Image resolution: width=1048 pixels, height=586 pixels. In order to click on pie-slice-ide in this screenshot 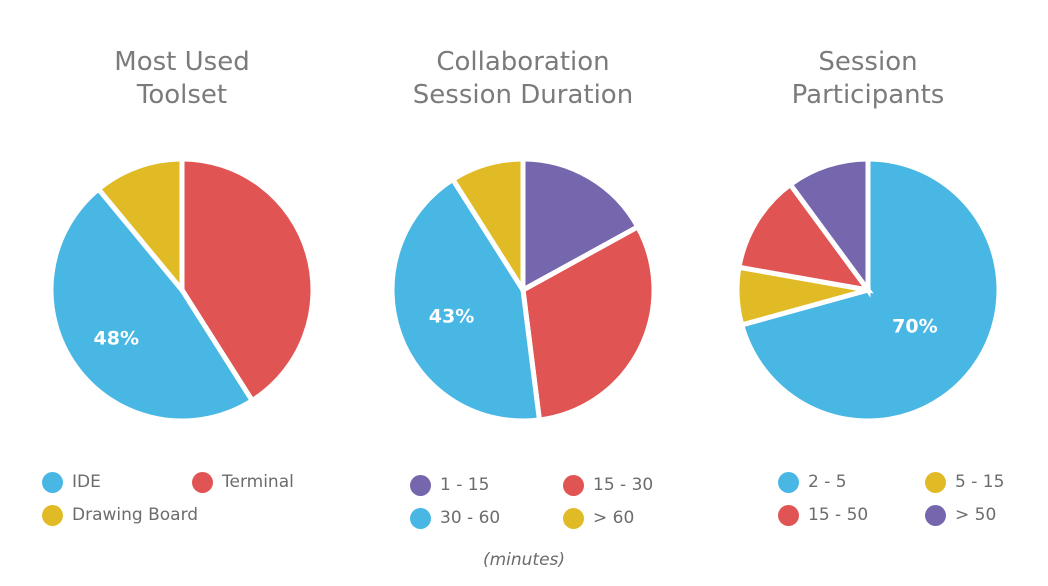, I will do `click(152, 304)`.